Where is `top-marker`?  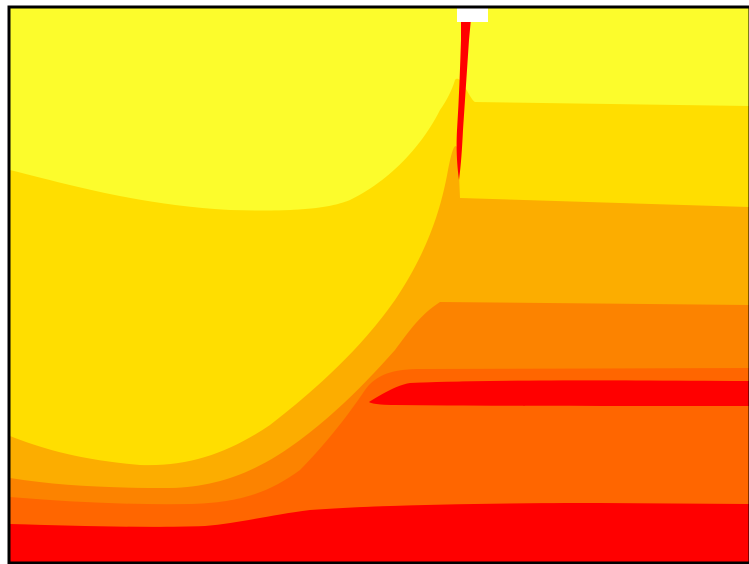
top-marker is located at coordinates (472, 15).